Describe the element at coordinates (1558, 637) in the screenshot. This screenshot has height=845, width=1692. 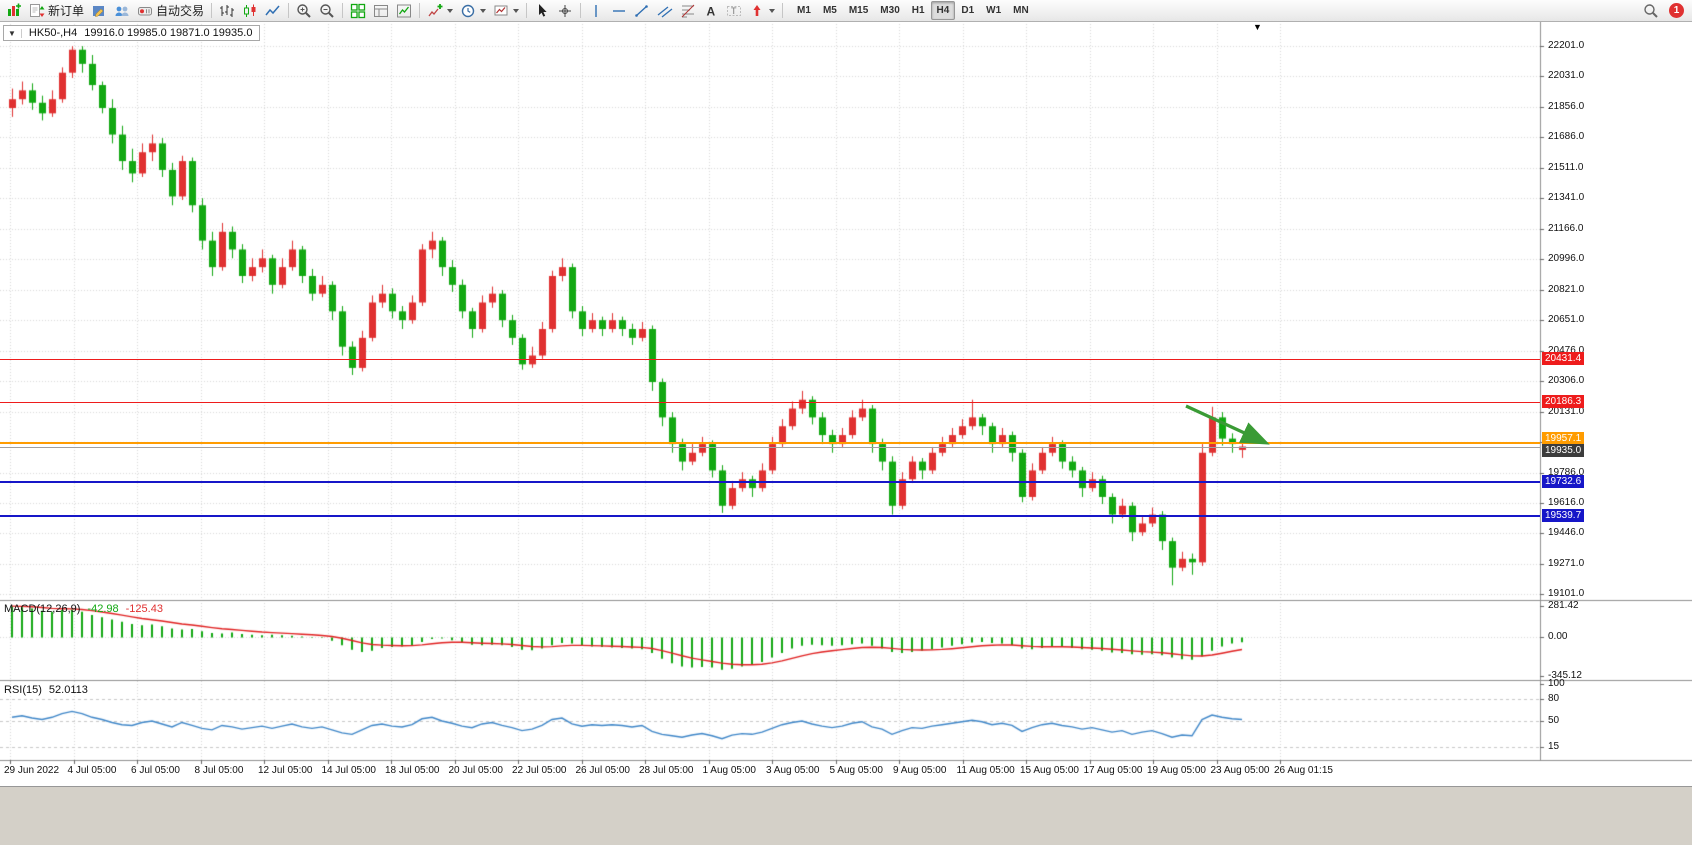
I see `macd-scale-tick: 0.00` at that location.